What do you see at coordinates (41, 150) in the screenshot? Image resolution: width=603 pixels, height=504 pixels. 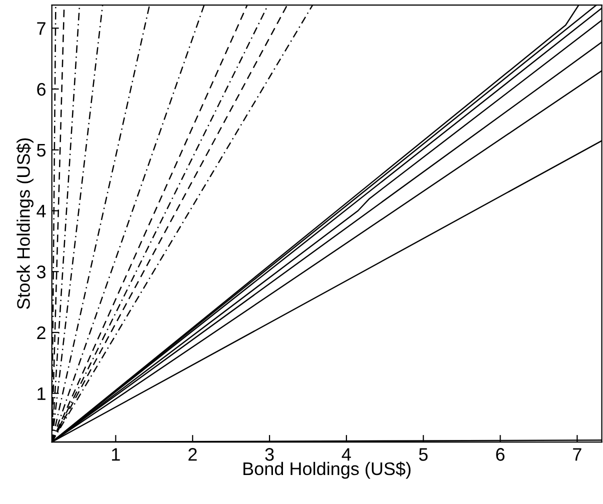 I see `y-tick-label: 5` at bounding box center [41, 150].